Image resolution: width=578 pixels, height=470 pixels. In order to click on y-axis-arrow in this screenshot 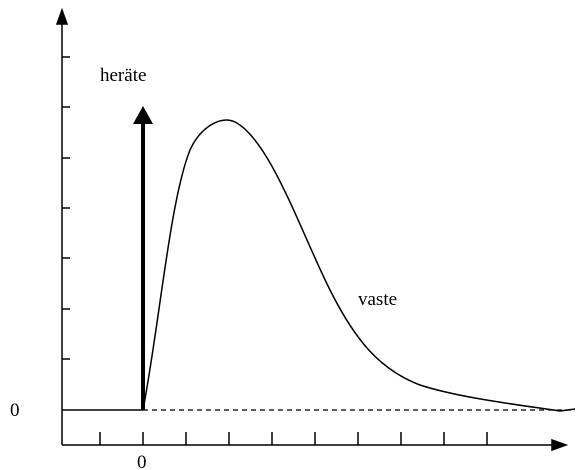, I will do `click(62, 16)`.